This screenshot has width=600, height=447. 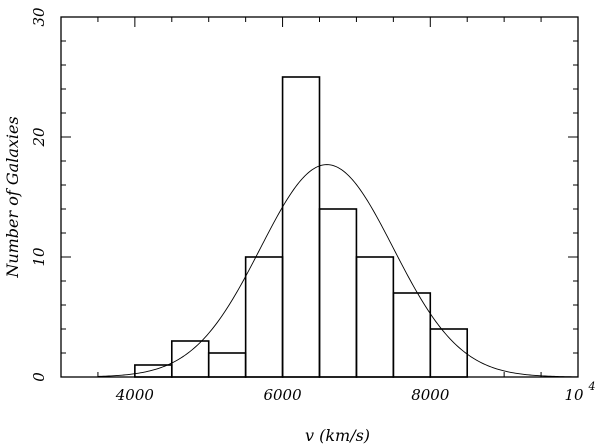 I want to click on y-tick-label: 30, so click(x=39, y=17).